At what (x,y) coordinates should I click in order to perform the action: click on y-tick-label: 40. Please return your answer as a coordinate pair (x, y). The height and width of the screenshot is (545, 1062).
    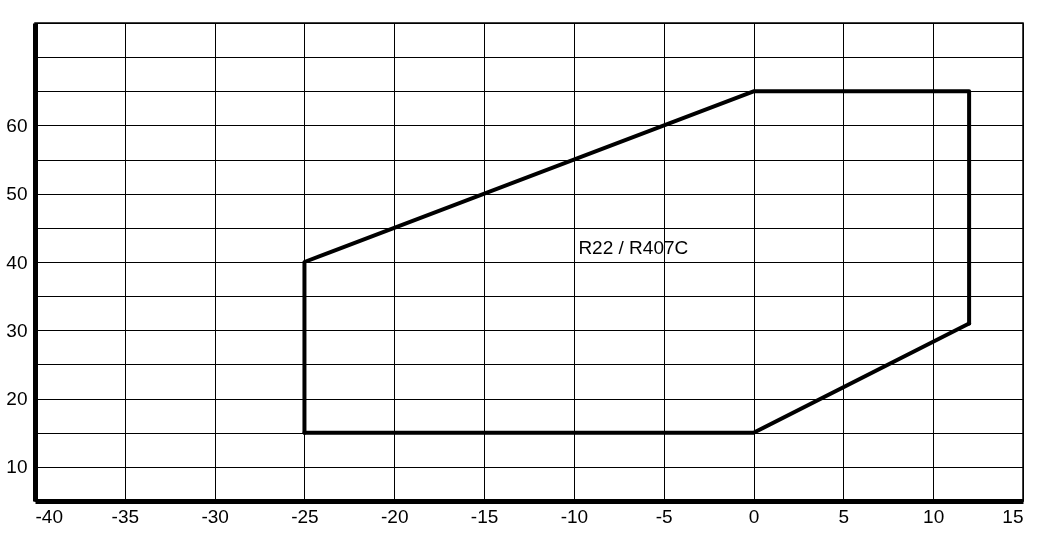
    Looking at the image, I should click on (17, 262).